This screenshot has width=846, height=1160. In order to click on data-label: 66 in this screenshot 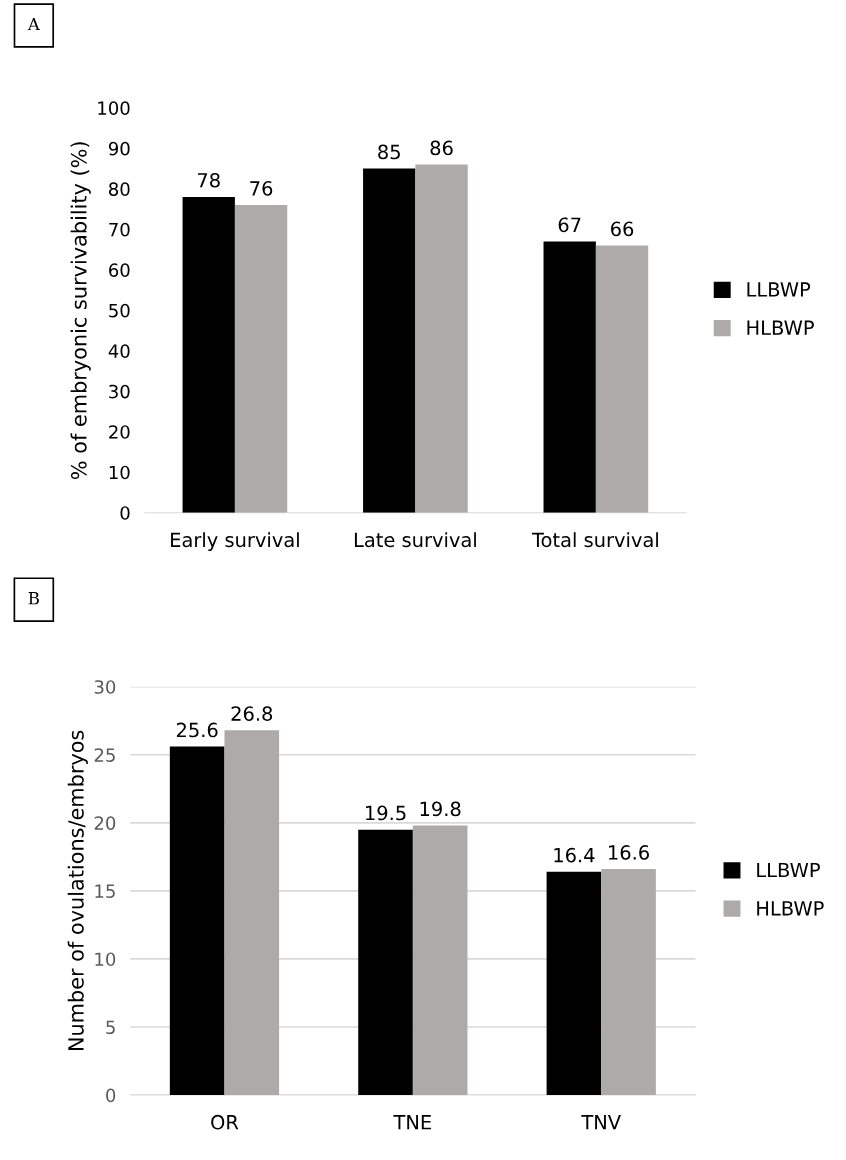, I will do `click(622, 229)`.